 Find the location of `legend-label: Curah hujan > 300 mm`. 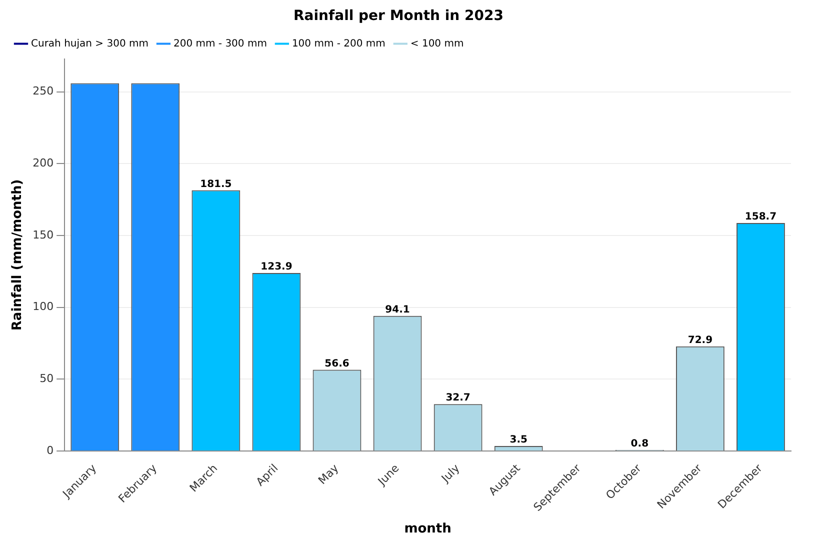

legend-label: Curah hujan > 300 mm is located at coordinates (89, 44).